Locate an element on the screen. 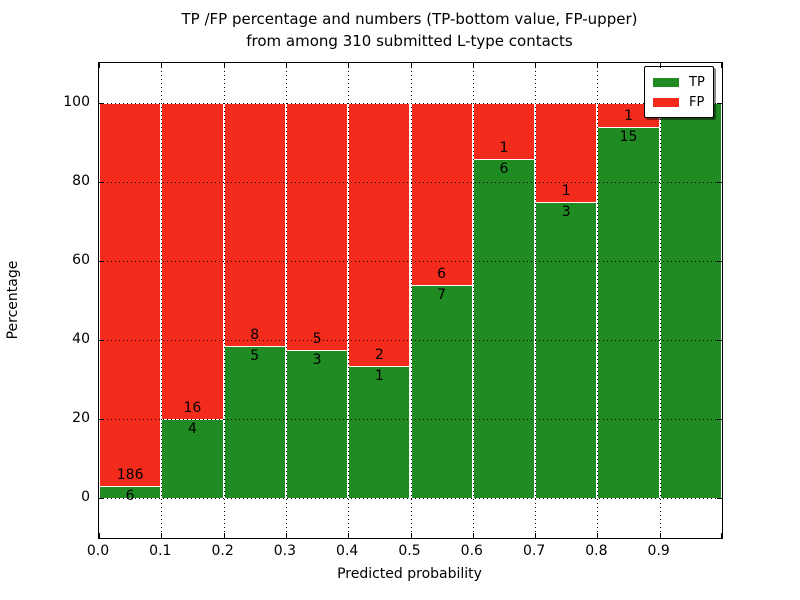 Image resolution: width=800 pixels, height=600 pixels. x-tick-label: 0.4 is located at coordinates (347, 551).